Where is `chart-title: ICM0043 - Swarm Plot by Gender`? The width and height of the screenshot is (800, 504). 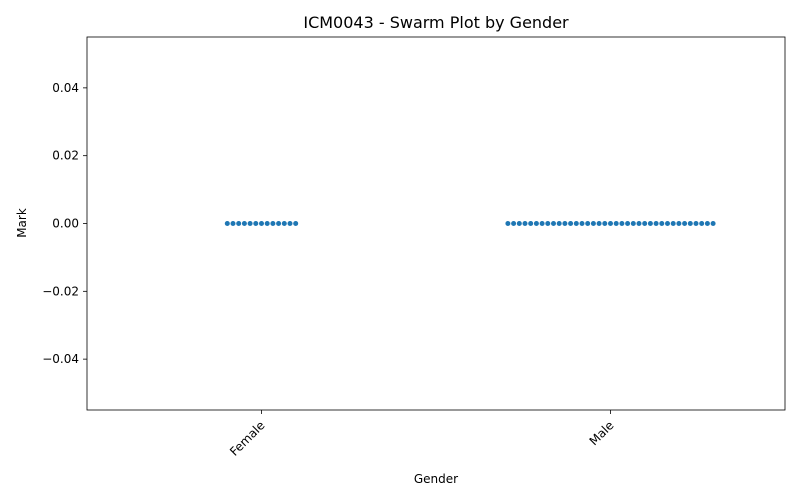
chart-title: ICM0043 - Swarm Plot by Gender is located at coordinates (436, 22).